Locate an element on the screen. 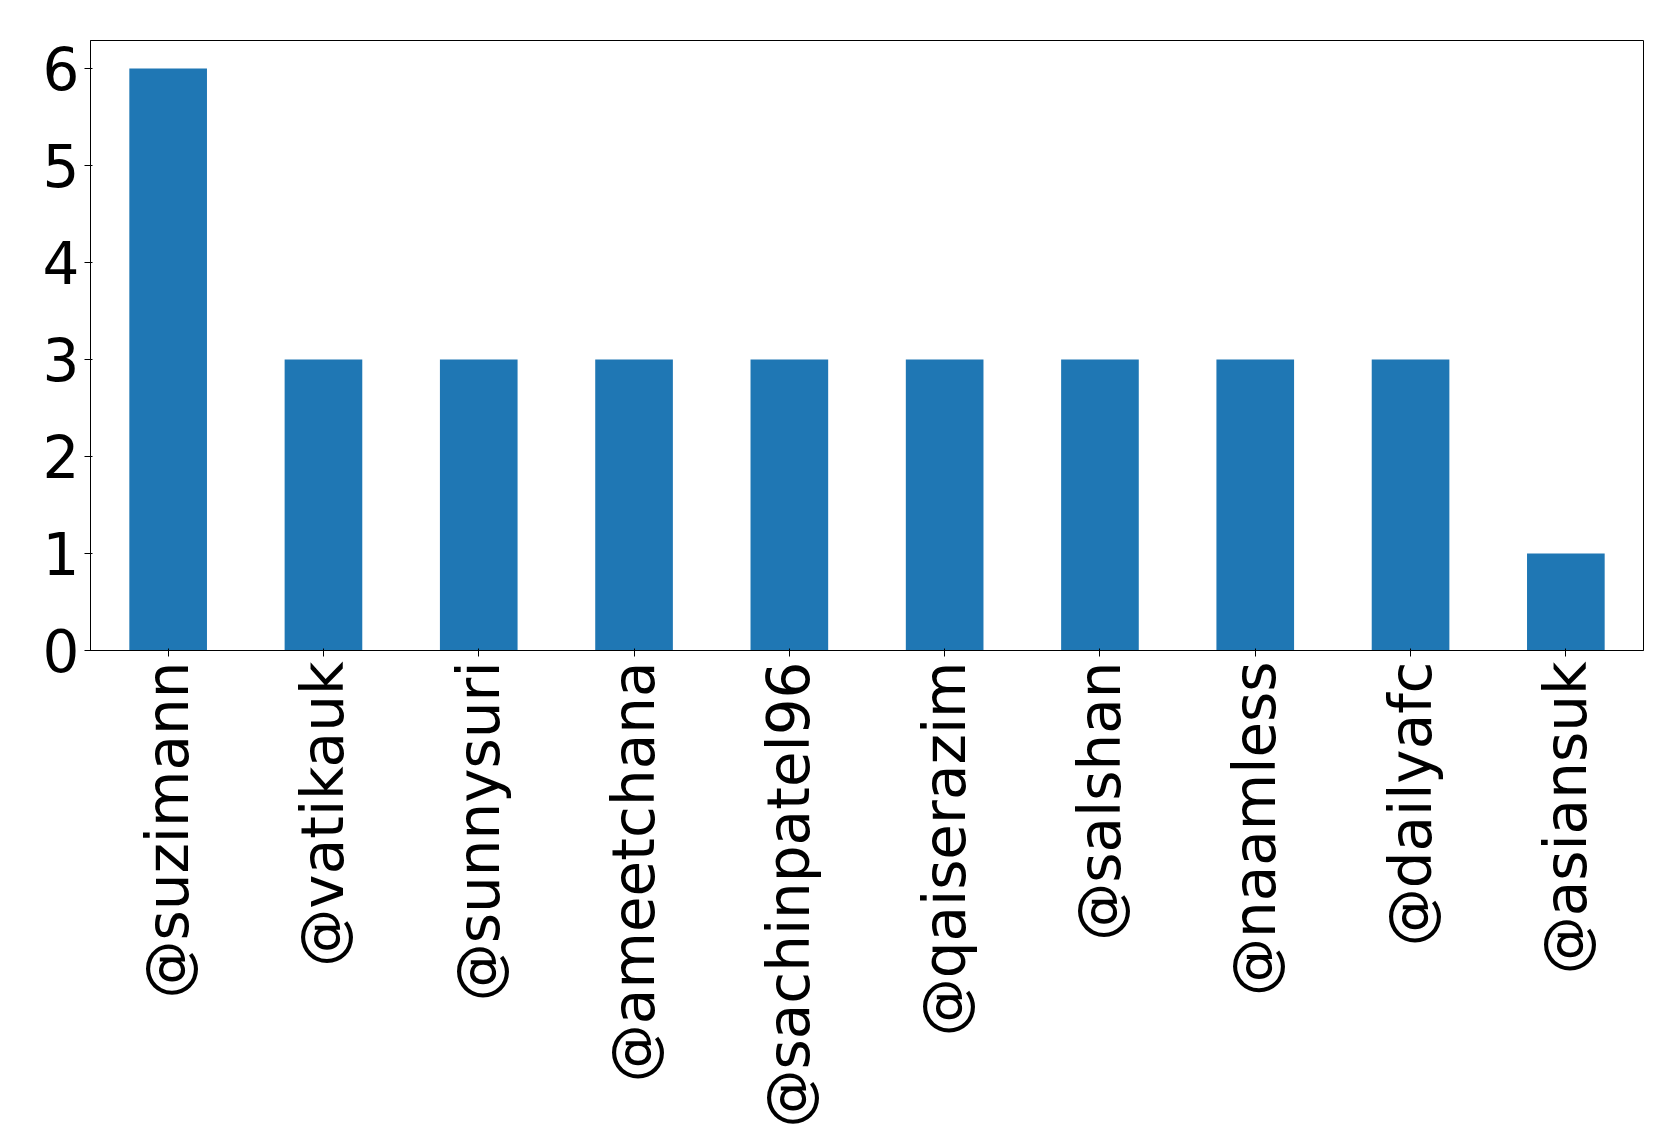 This screenshot has height=1130, width=1679. y-tick-label: 1 is located at coordinates (61, 555).